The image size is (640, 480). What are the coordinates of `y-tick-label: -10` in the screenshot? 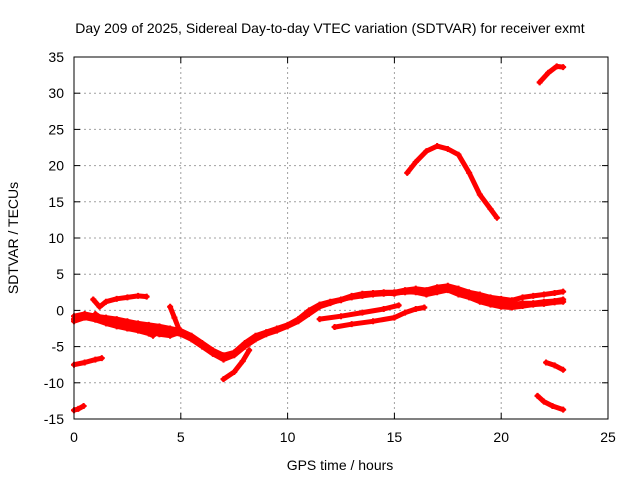 It's located at (54, 383).